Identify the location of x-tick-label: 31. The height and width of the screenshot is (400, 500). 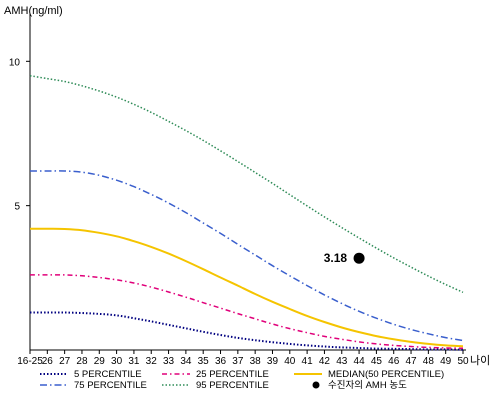
(134, 361).